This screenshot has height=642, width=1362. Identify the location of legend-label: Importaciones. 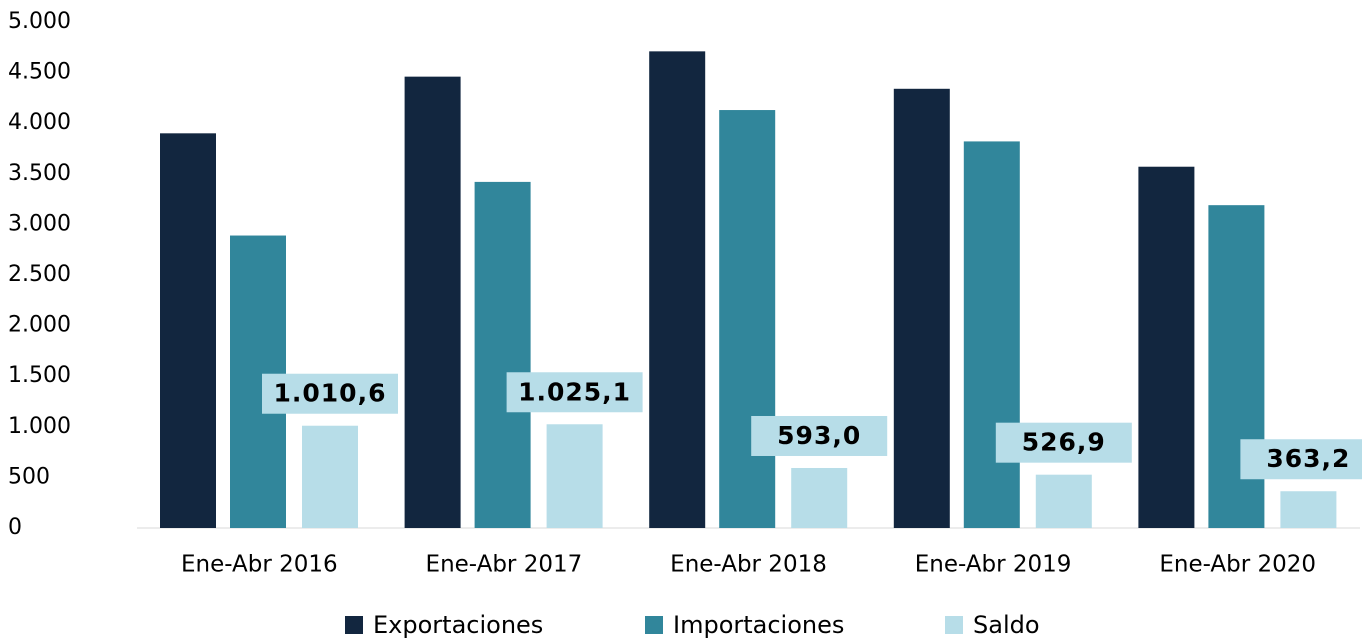
(758, 625).